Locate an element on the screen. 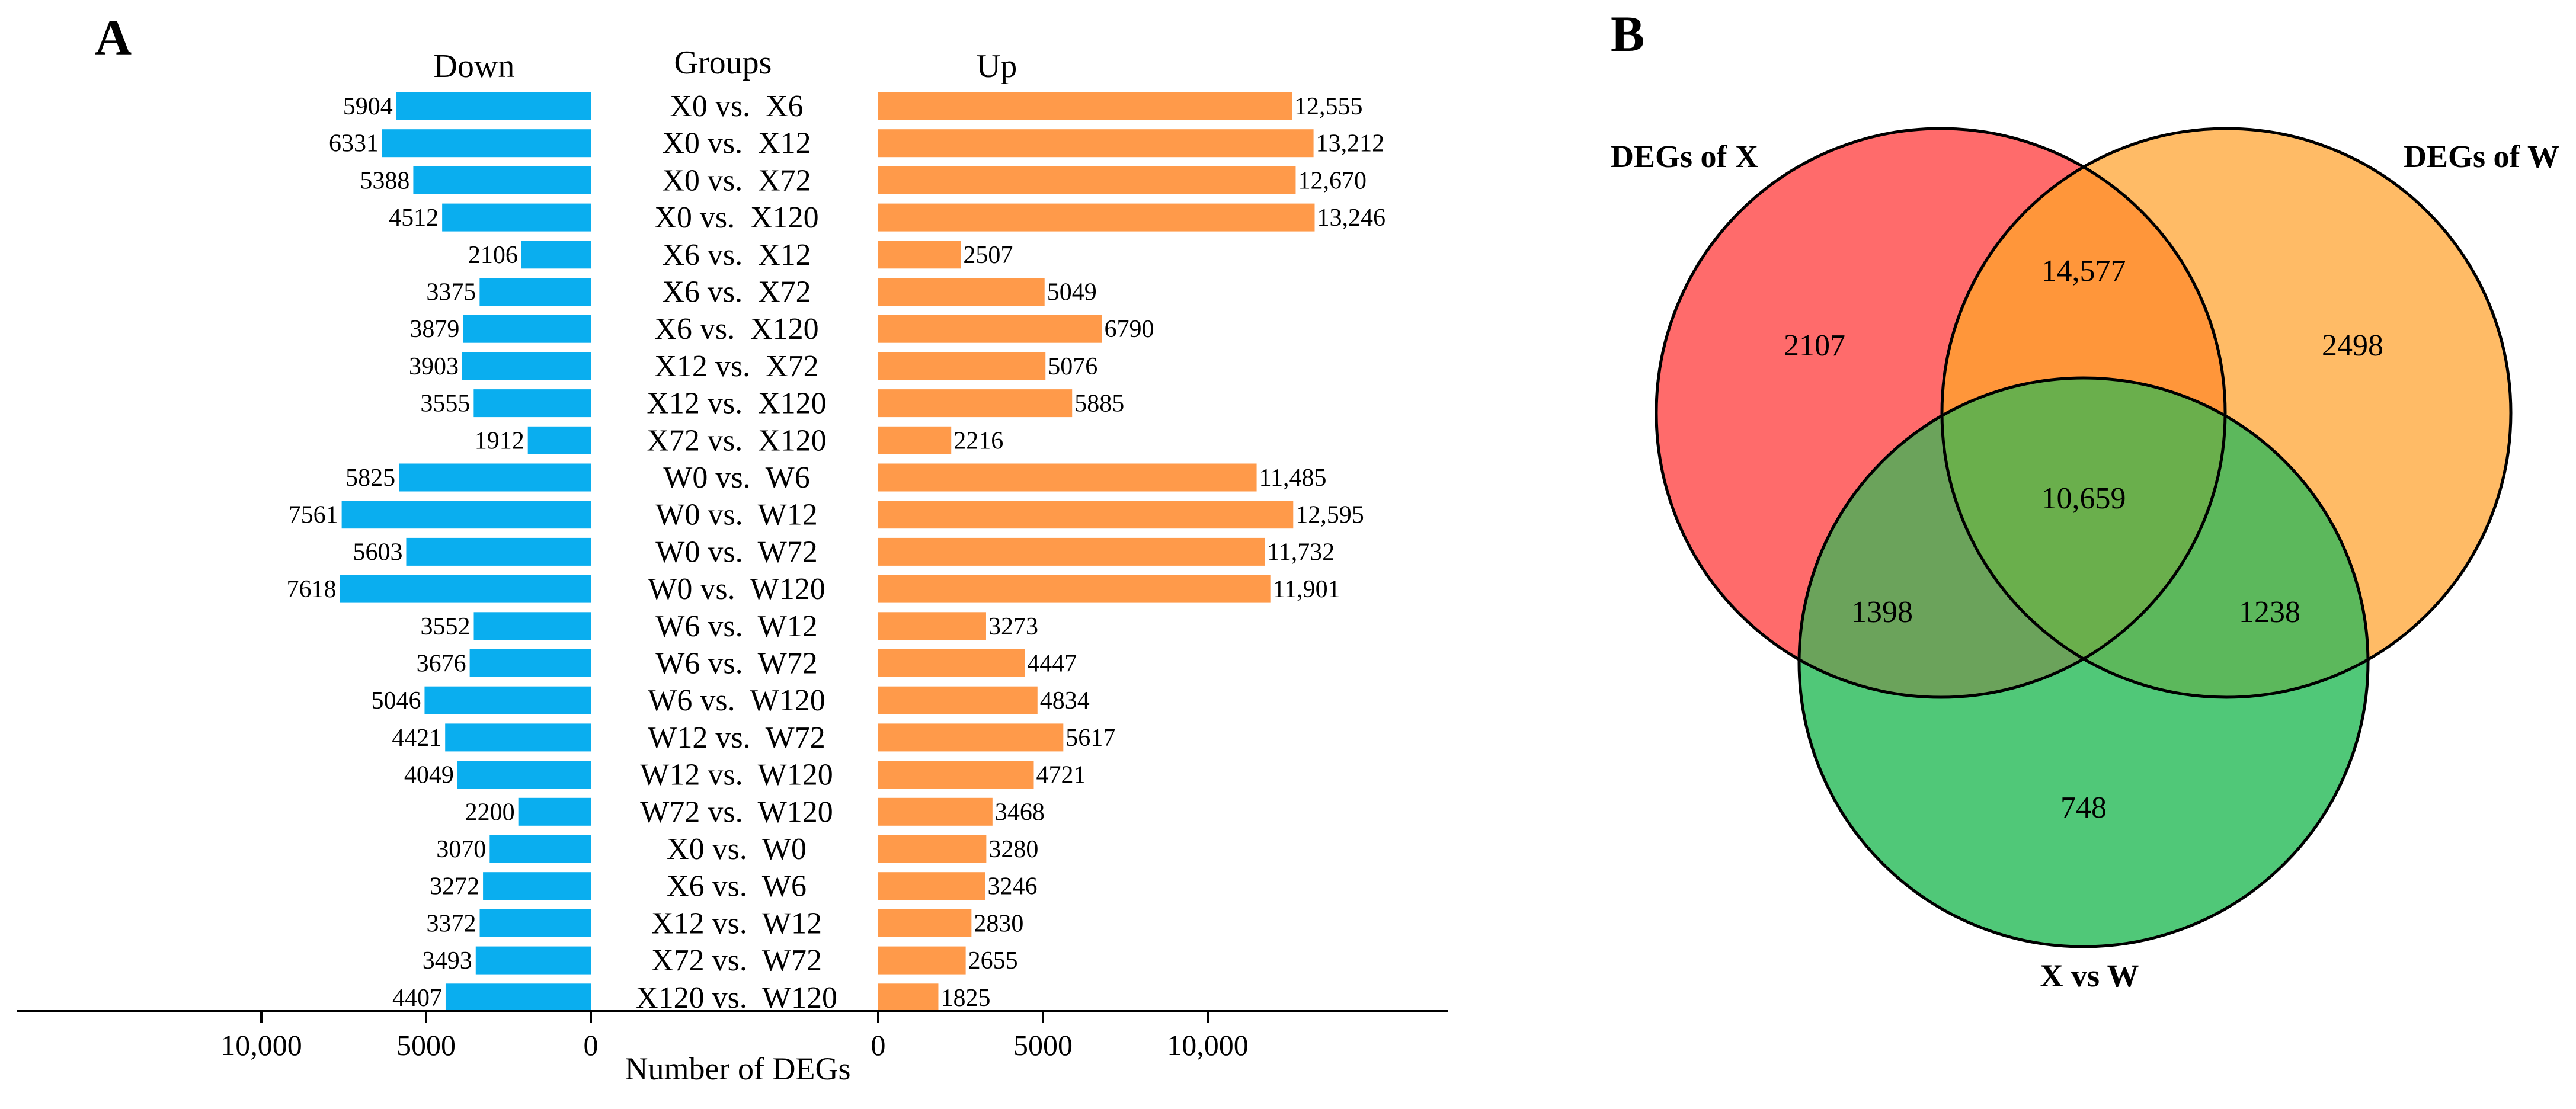 The height and width of the screenshot is (1109, 2576). up-value-label: 2655 is located at coordinates (993, 961).